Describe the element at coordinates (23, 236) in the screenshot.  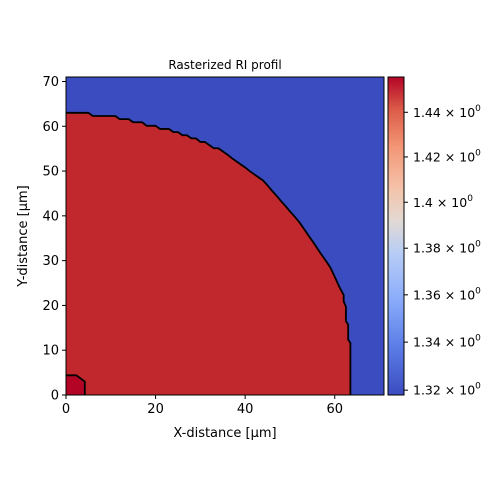
I see `y-axis-label: Y-distance [μm]` at that location.